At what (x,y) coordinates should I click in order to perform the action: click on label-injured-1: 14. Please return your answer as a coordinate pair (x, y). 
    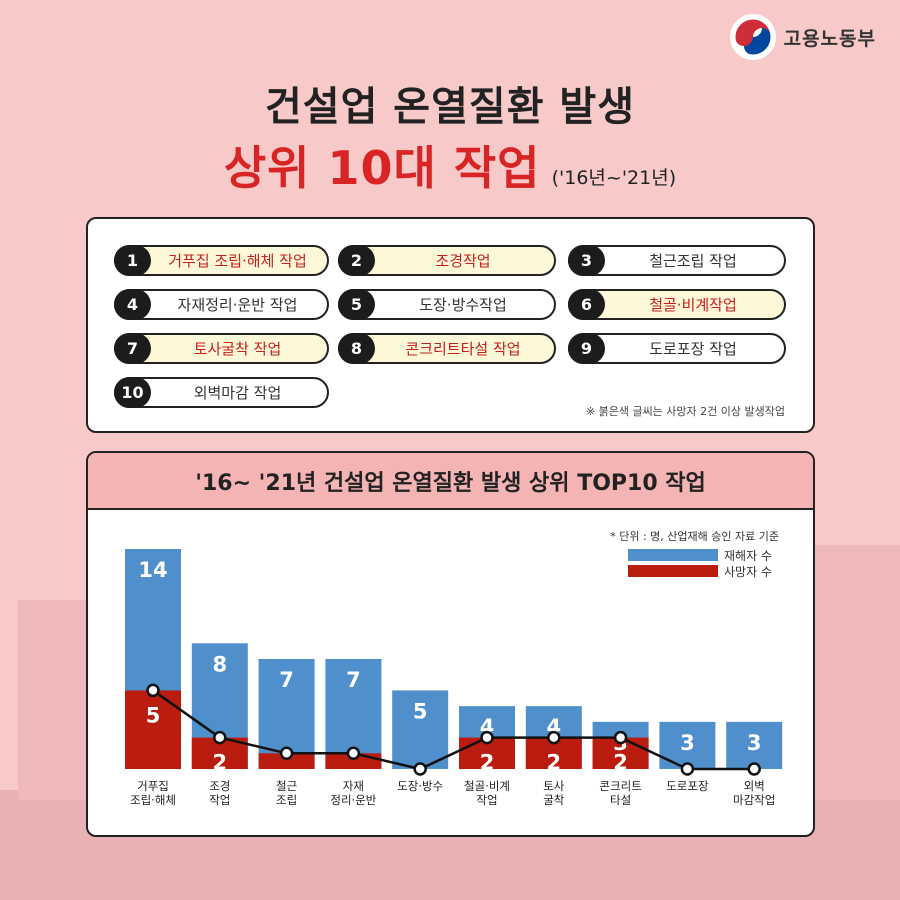
    Looking at the image, I should click on (152, 570).